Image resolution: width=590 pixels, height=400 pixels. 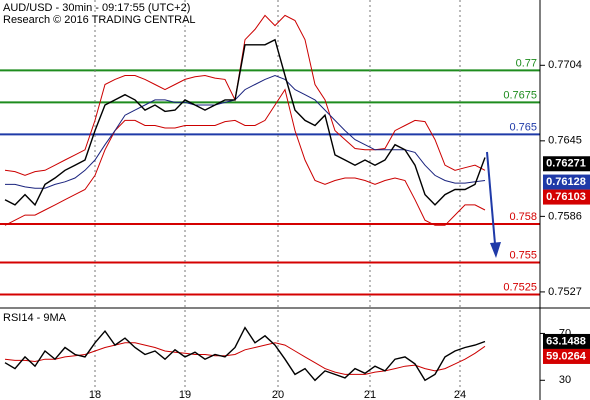 I want to click on price-tag-label: 0.76103, so click(x=566, y=197).